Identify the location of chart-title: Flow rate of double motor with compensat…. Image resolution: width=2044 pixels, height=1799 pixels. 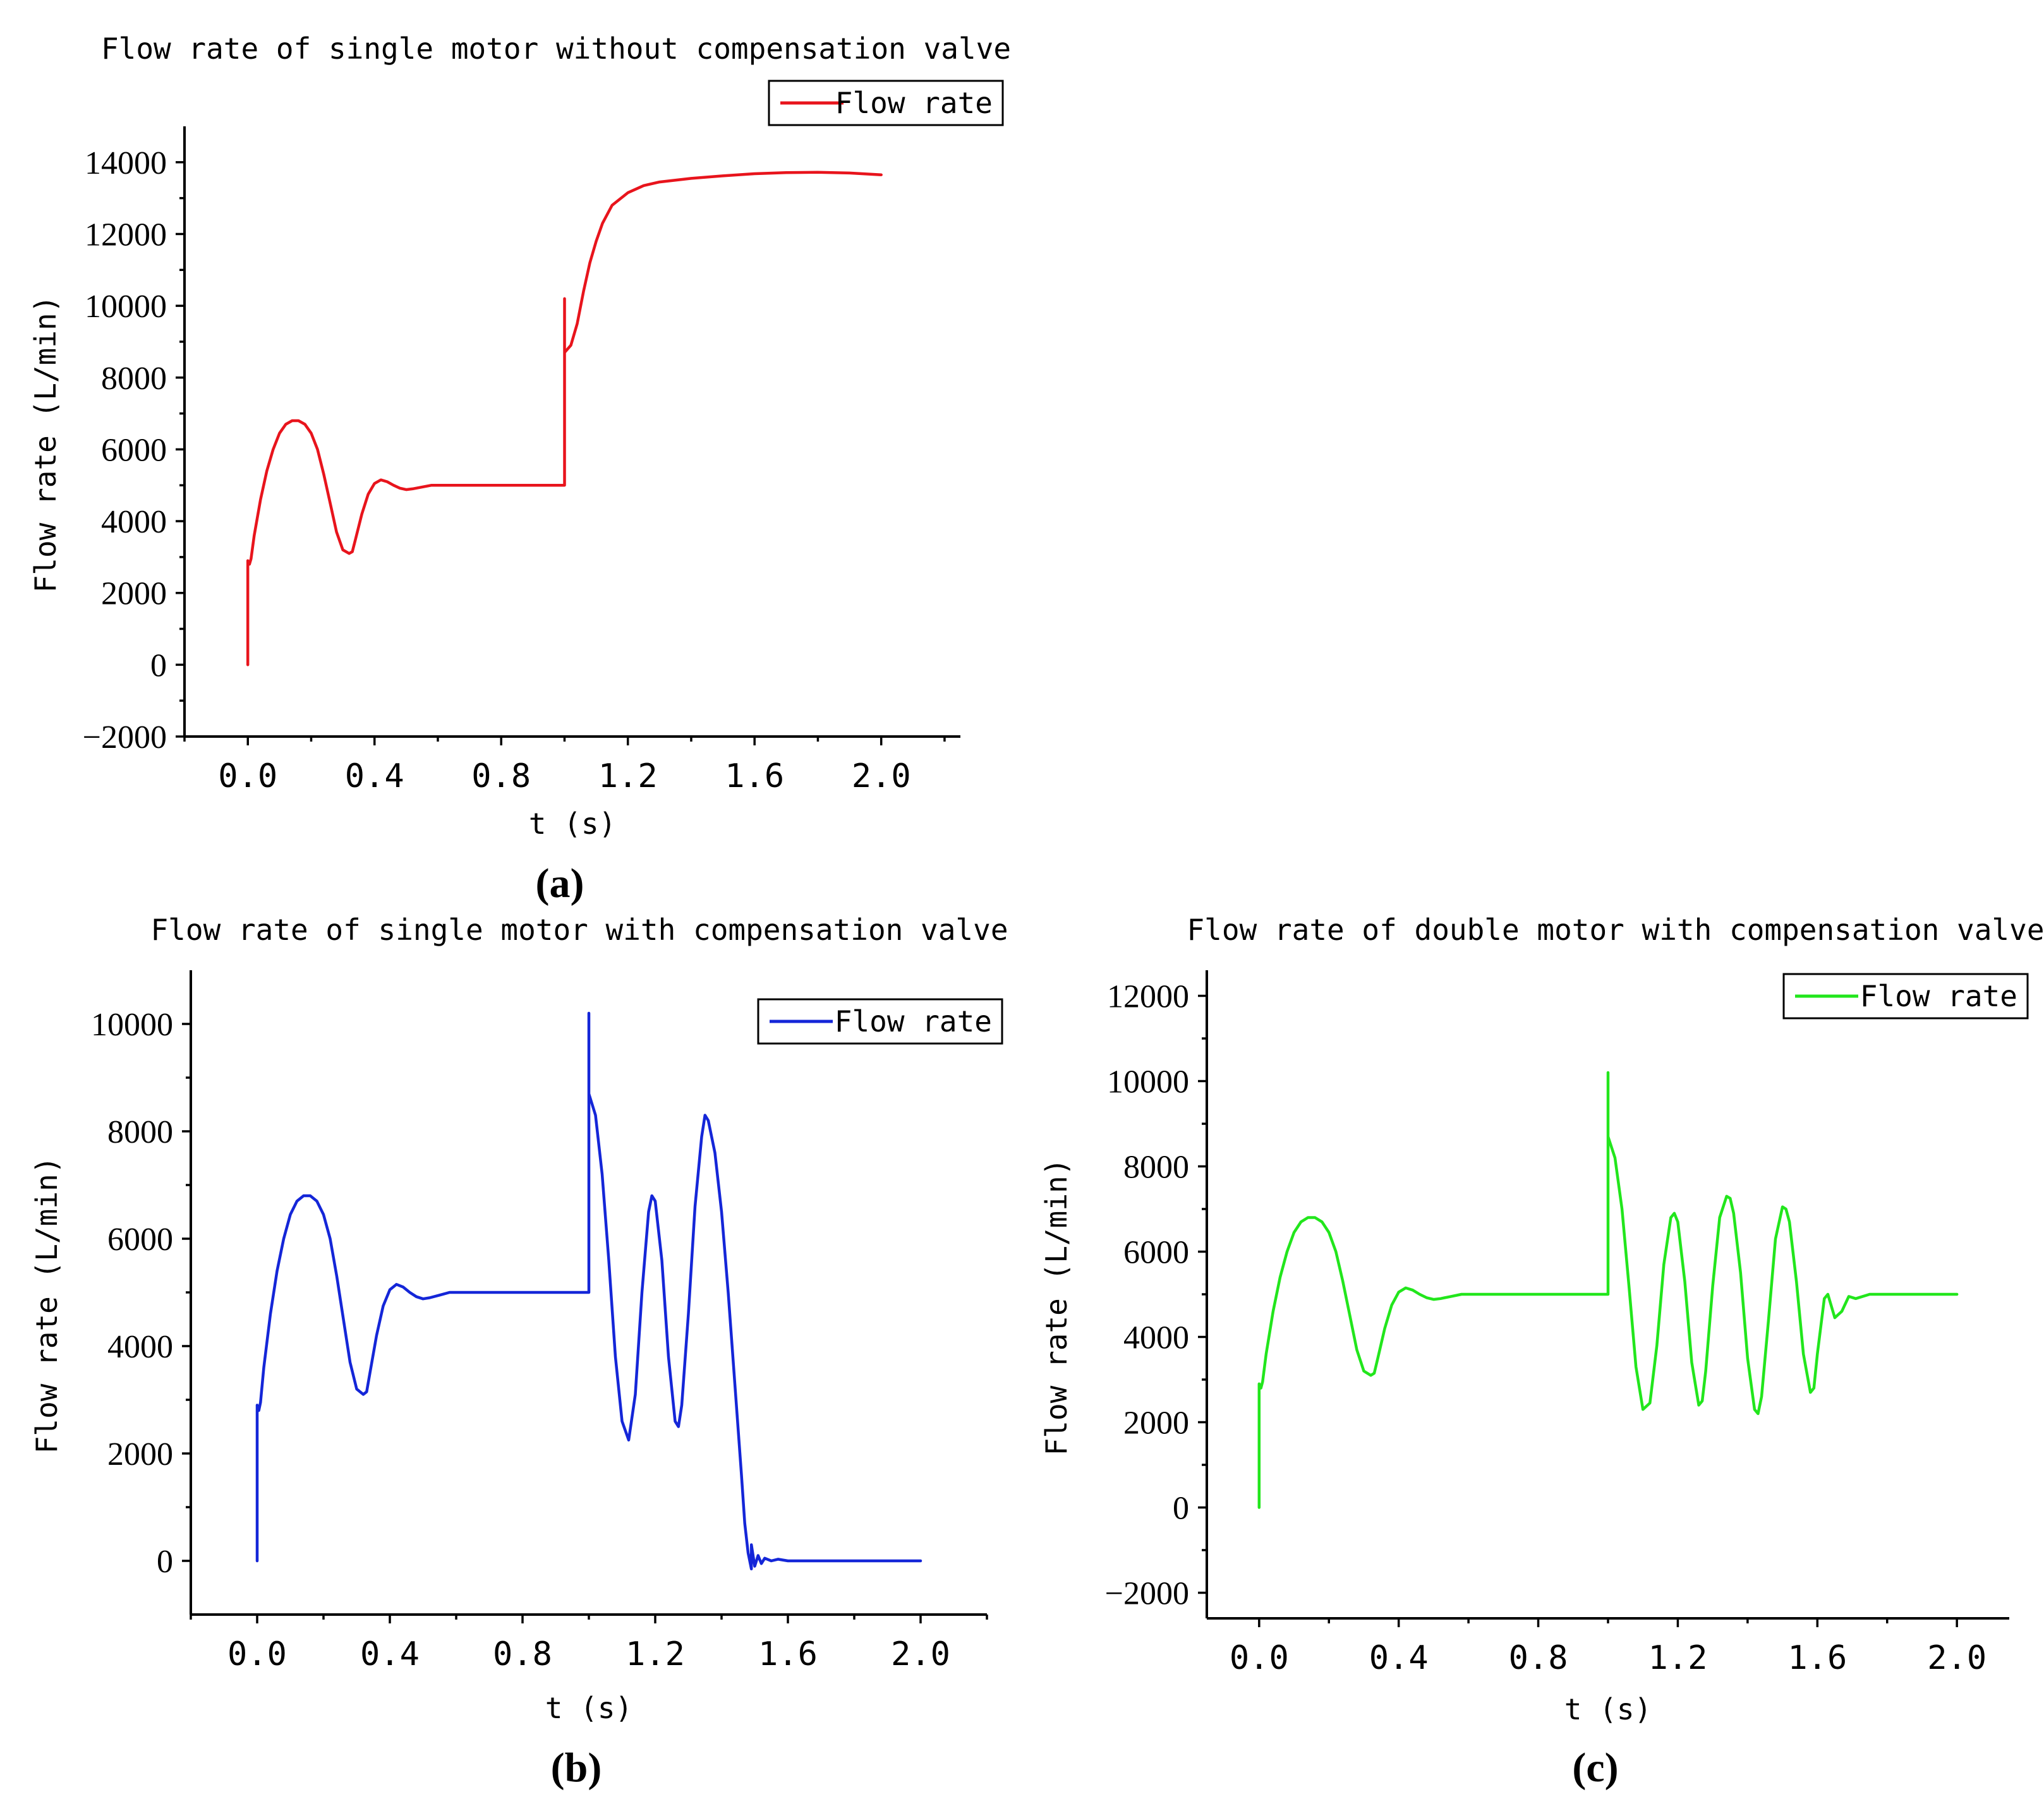
(1616, 930).